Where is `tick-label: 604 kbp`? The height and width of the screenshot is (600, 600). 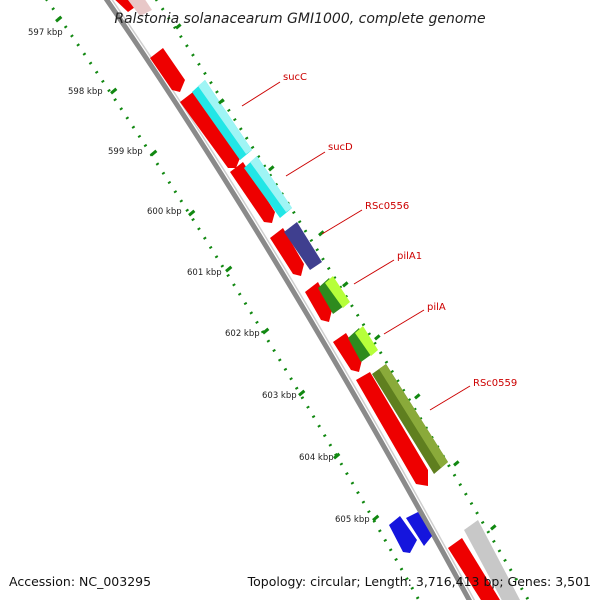
tick-label: 604 kbp is located at coordinates (316, 458).